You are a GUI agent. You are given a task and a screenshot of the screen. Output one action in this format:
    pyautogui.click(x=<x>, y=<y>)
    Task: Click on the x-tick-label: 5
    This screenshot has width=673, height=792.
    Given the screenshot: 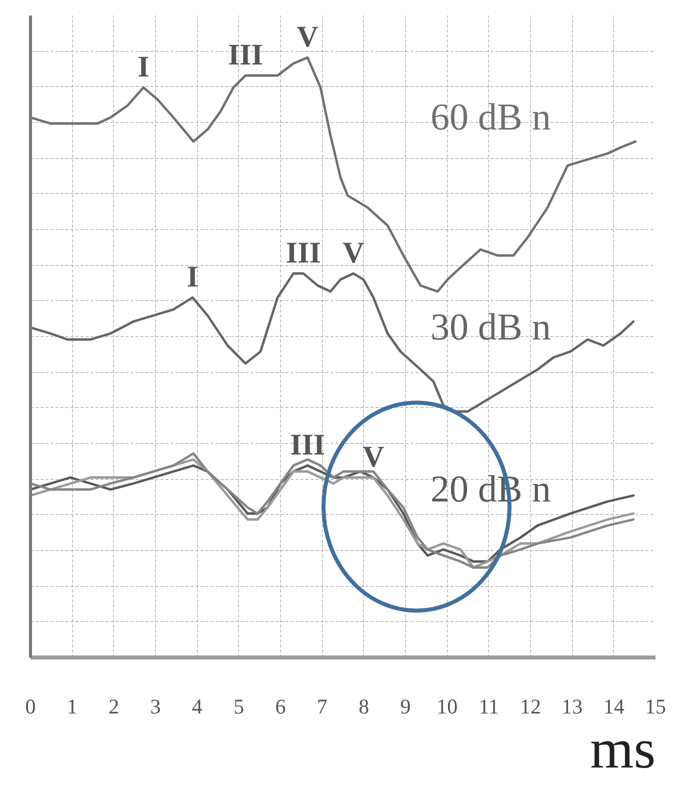 What is the action you would take?
    pyautogui.click(x=239, y=706)
    